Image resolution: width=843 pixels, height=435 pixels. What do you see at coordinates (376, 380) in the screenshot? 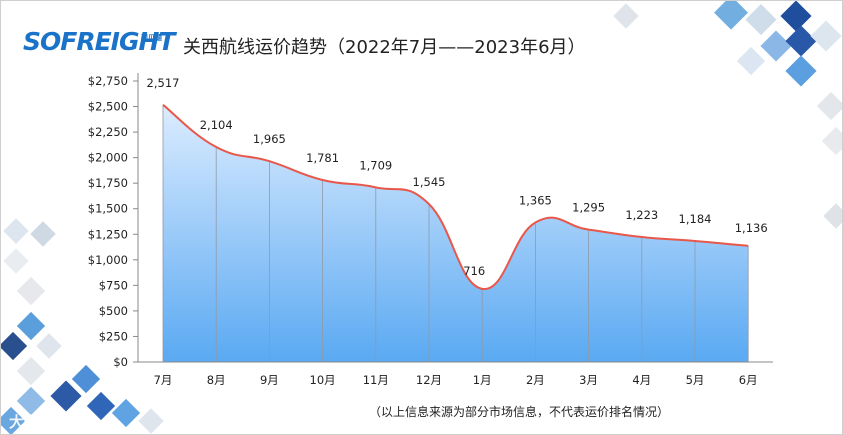
I see `x-tick-label: 11月` at bounding box center [376, 380].